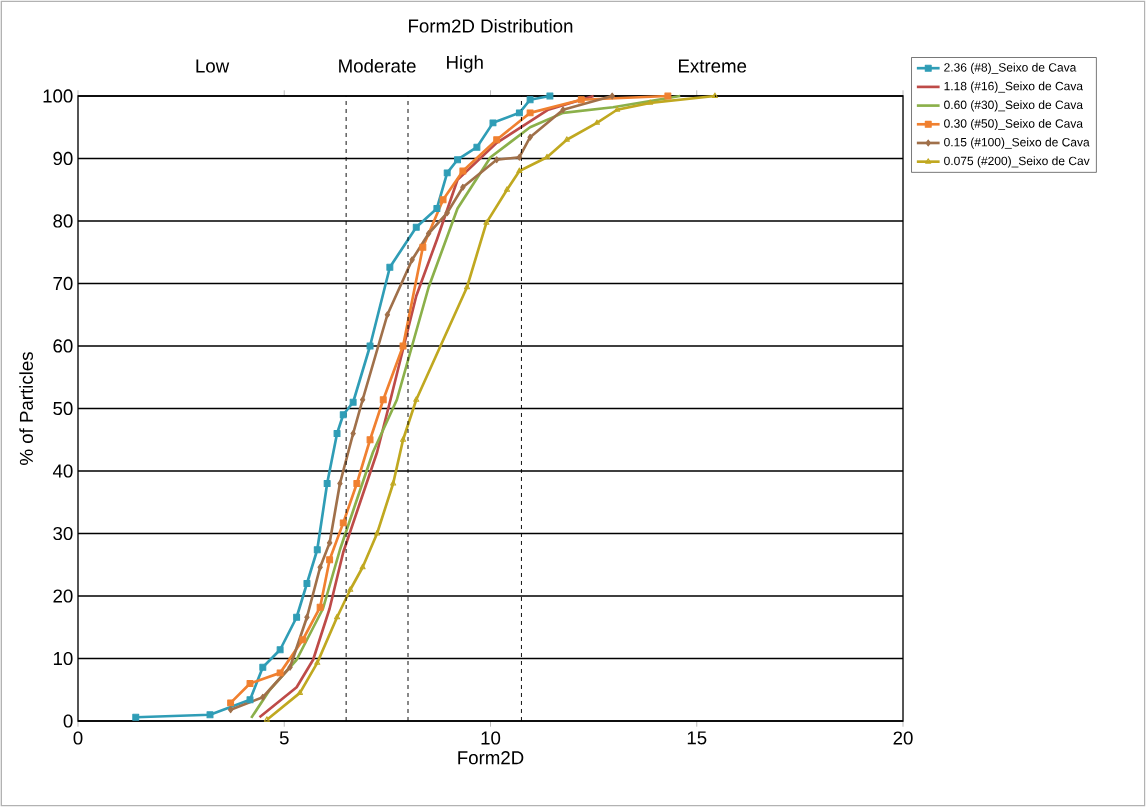 This screenshot has width=1146, height=807. What do you see at coordinates (465, 64) in the screenshot?
I see `text: High` at bounding box center [465, 64].